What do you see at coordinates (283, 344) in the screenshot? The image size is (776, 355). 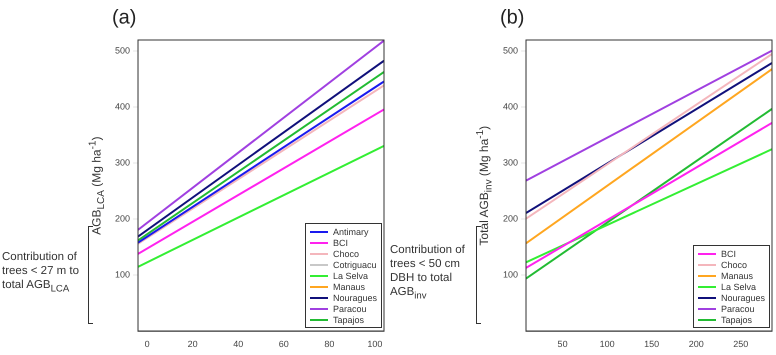 I see `x-tick-label: 60` at bounding box center [283, 344].